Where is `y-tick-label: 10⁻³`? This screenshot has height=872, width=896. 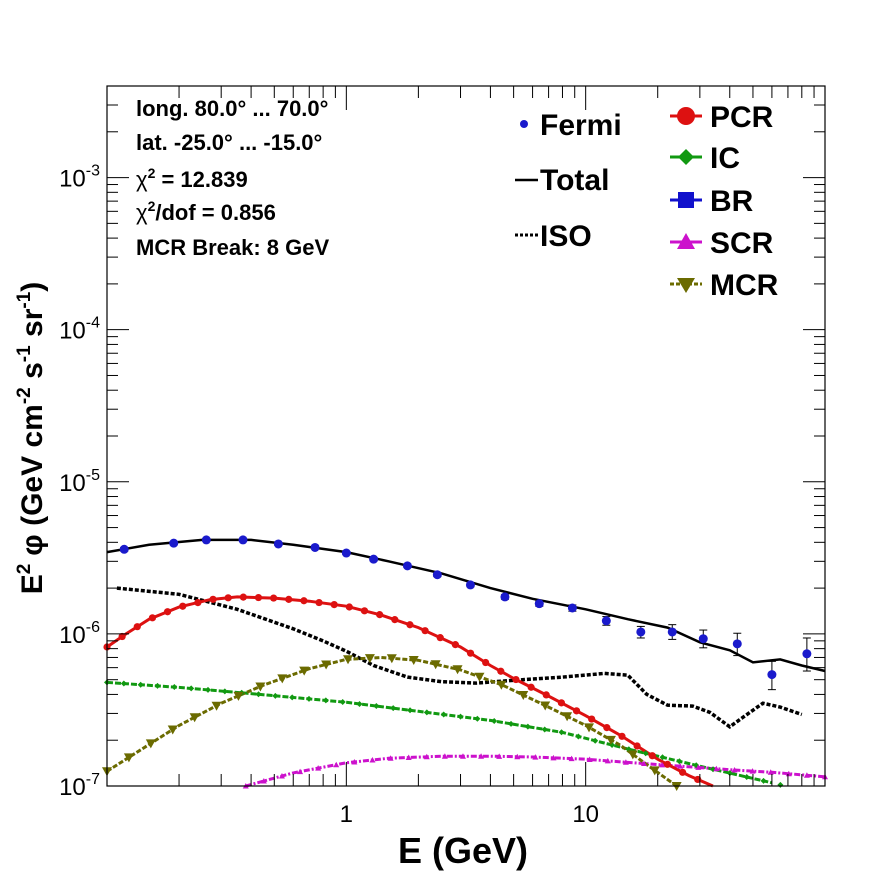 y-tick-label: 10⁻³ is located at coordinates (79, 178).